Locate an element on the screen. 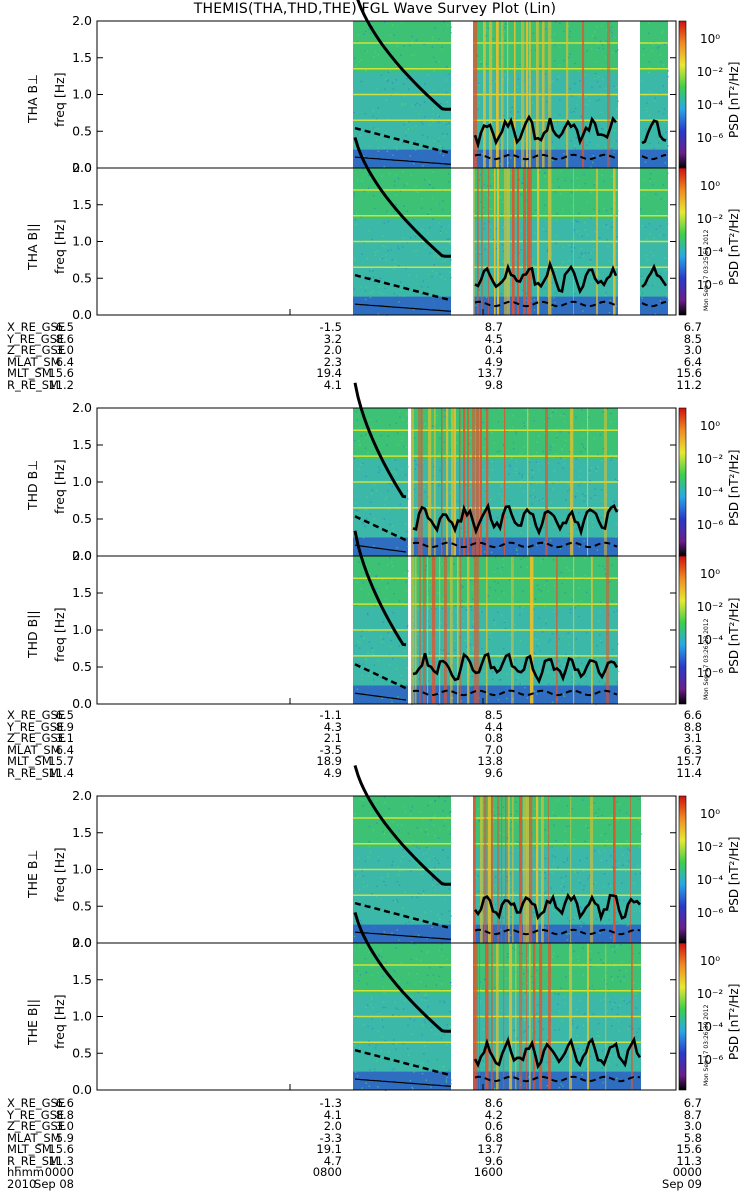  ephemeris-value: 11.2 is located at coordinates (61, 384).